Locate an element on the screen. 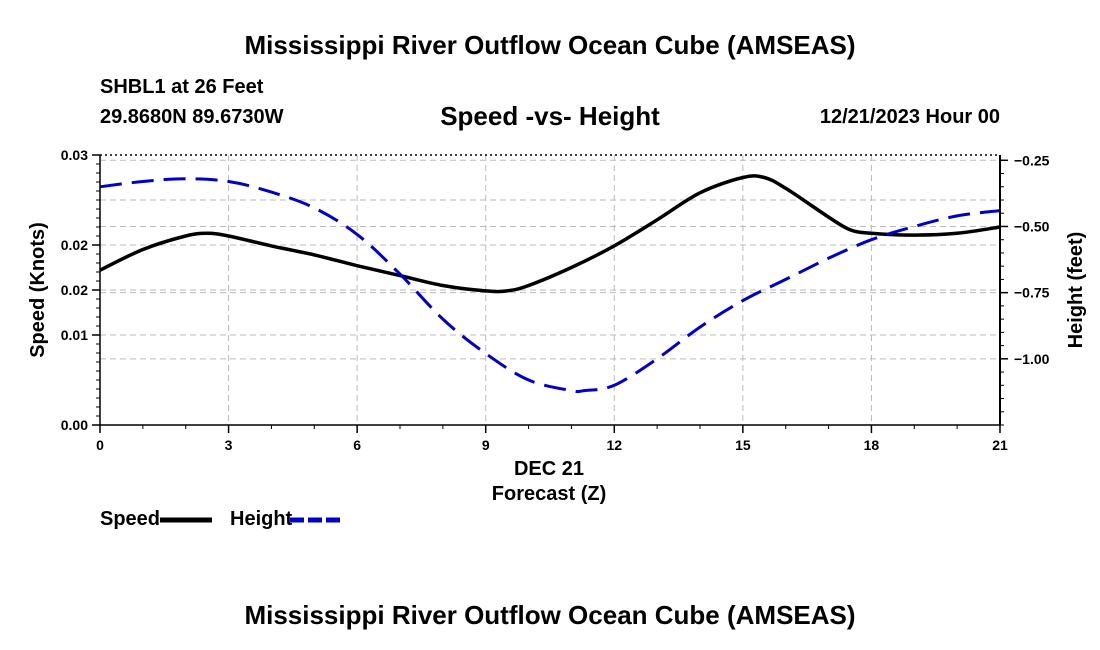 The width and height of the screenshot is (1100, 650). x-tick-label: 0 is located at coordinates (100, 445).